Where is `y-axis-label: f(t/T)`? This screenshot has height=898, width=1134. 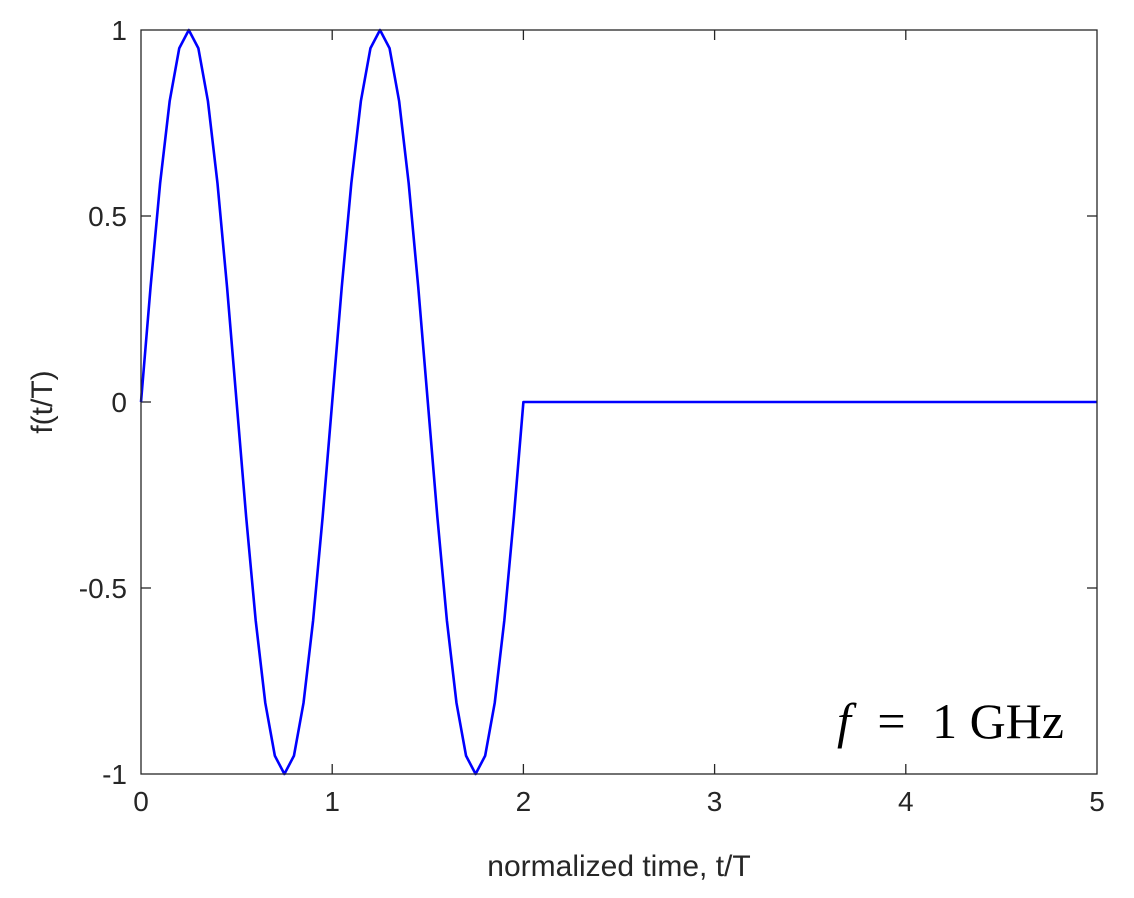
y-axis-label: f(t/T) is located at coordinates (42, 401).